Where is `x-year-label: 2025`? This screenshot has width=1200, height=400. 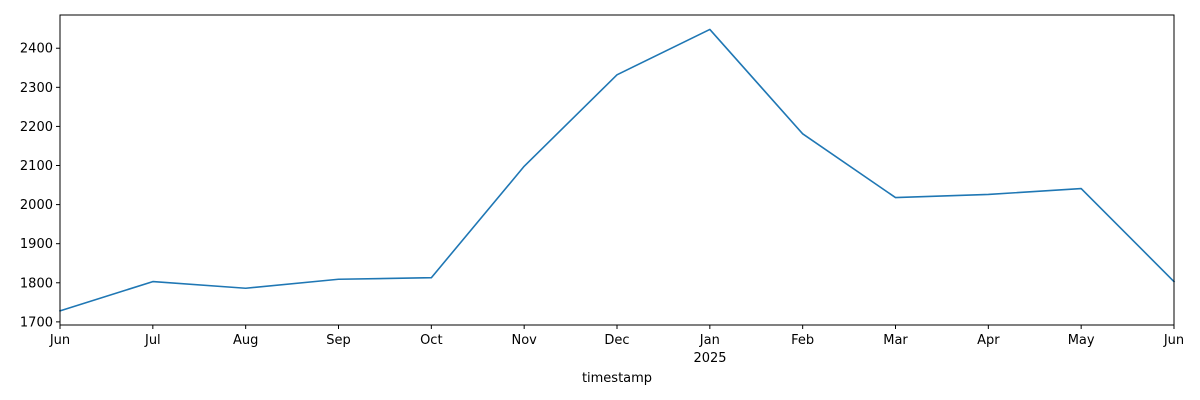 x-year-label: 2025 is located at coordinates (709, 358).